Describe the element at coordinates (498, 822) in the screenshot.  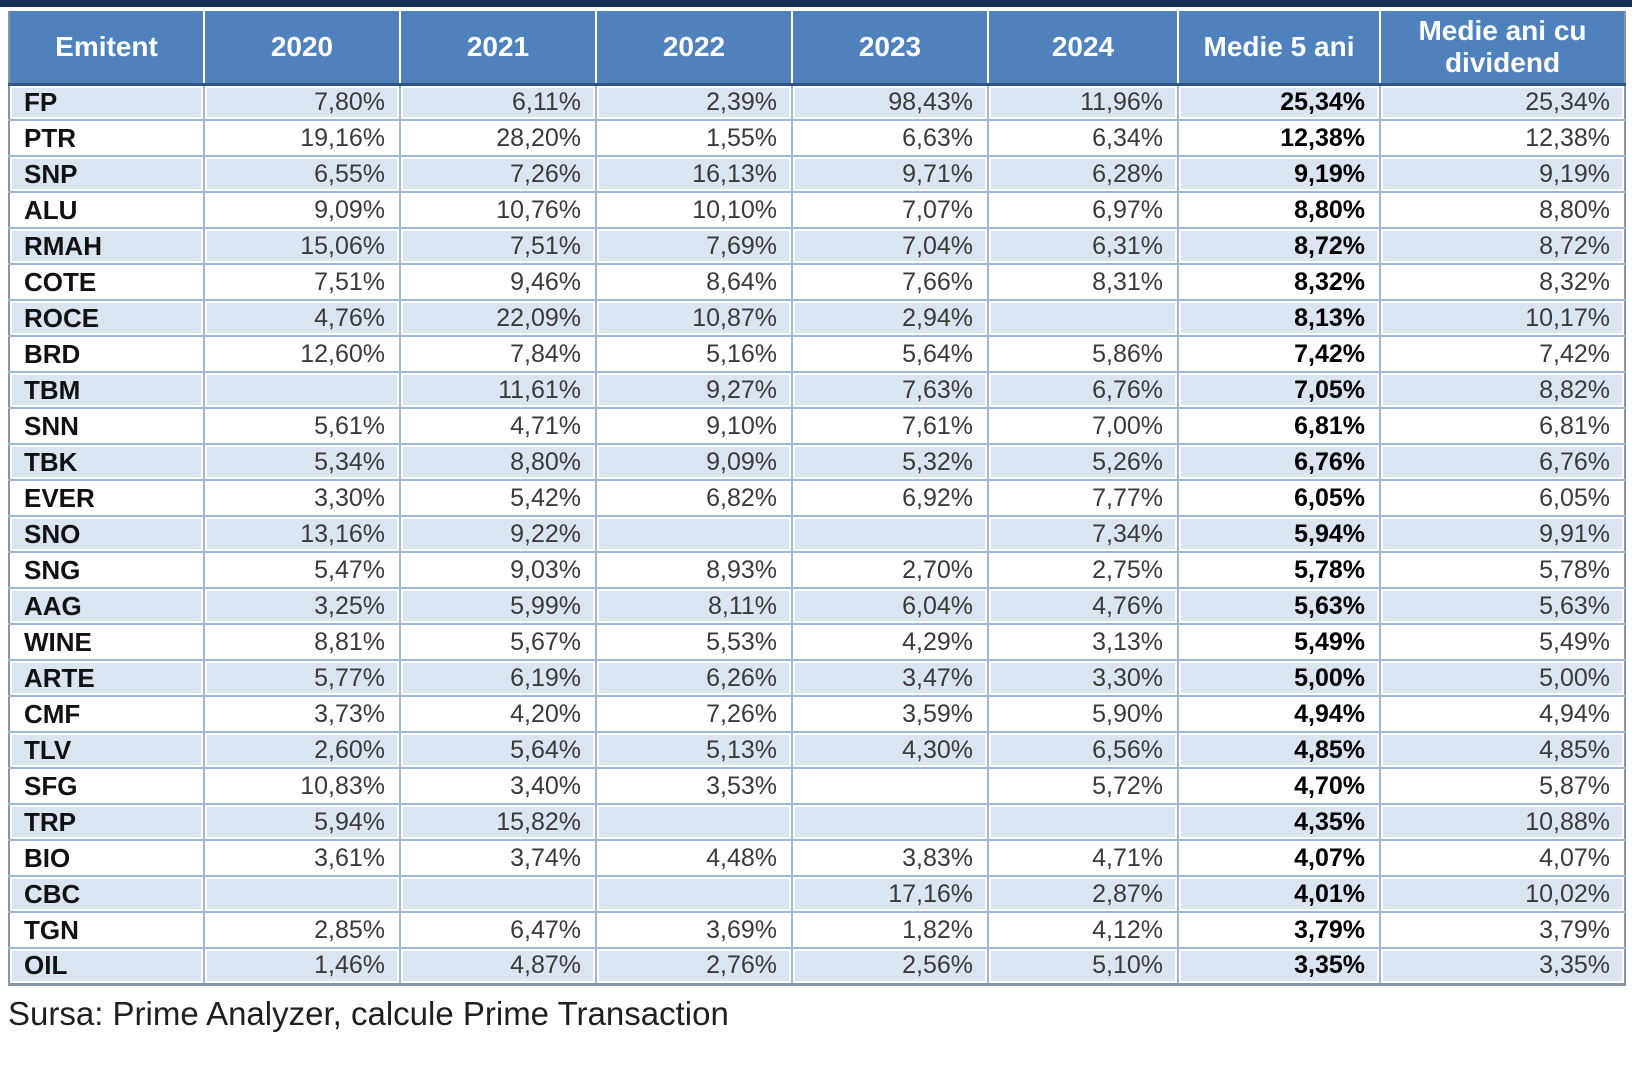
I see `value-cell: 15,82%` at that location.